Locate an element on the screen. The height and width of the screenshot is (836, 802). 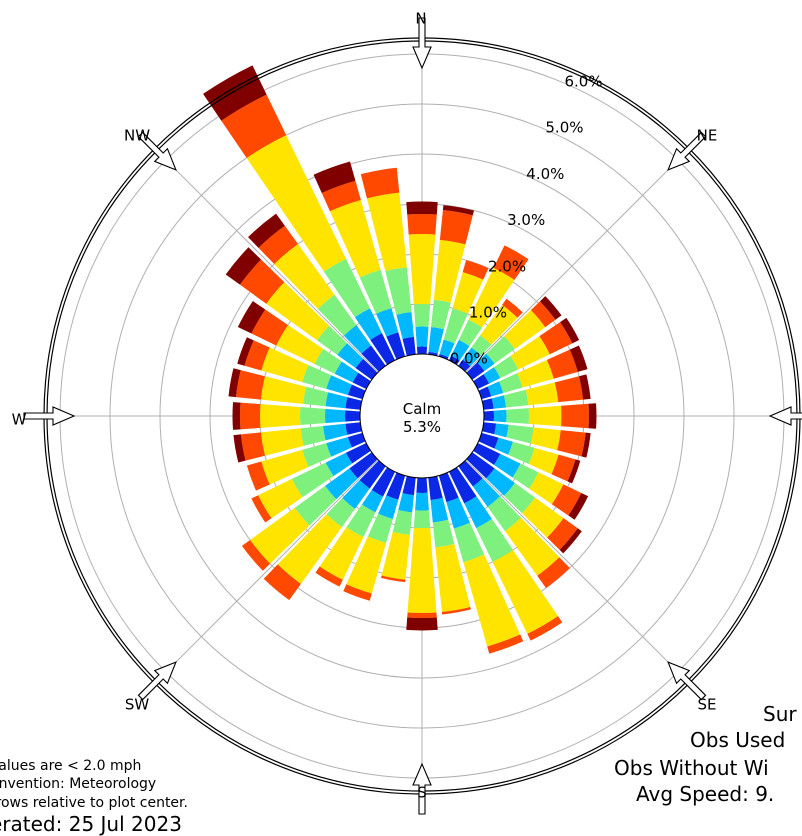
compass-label-n: N is located at coordinates (420, 19).